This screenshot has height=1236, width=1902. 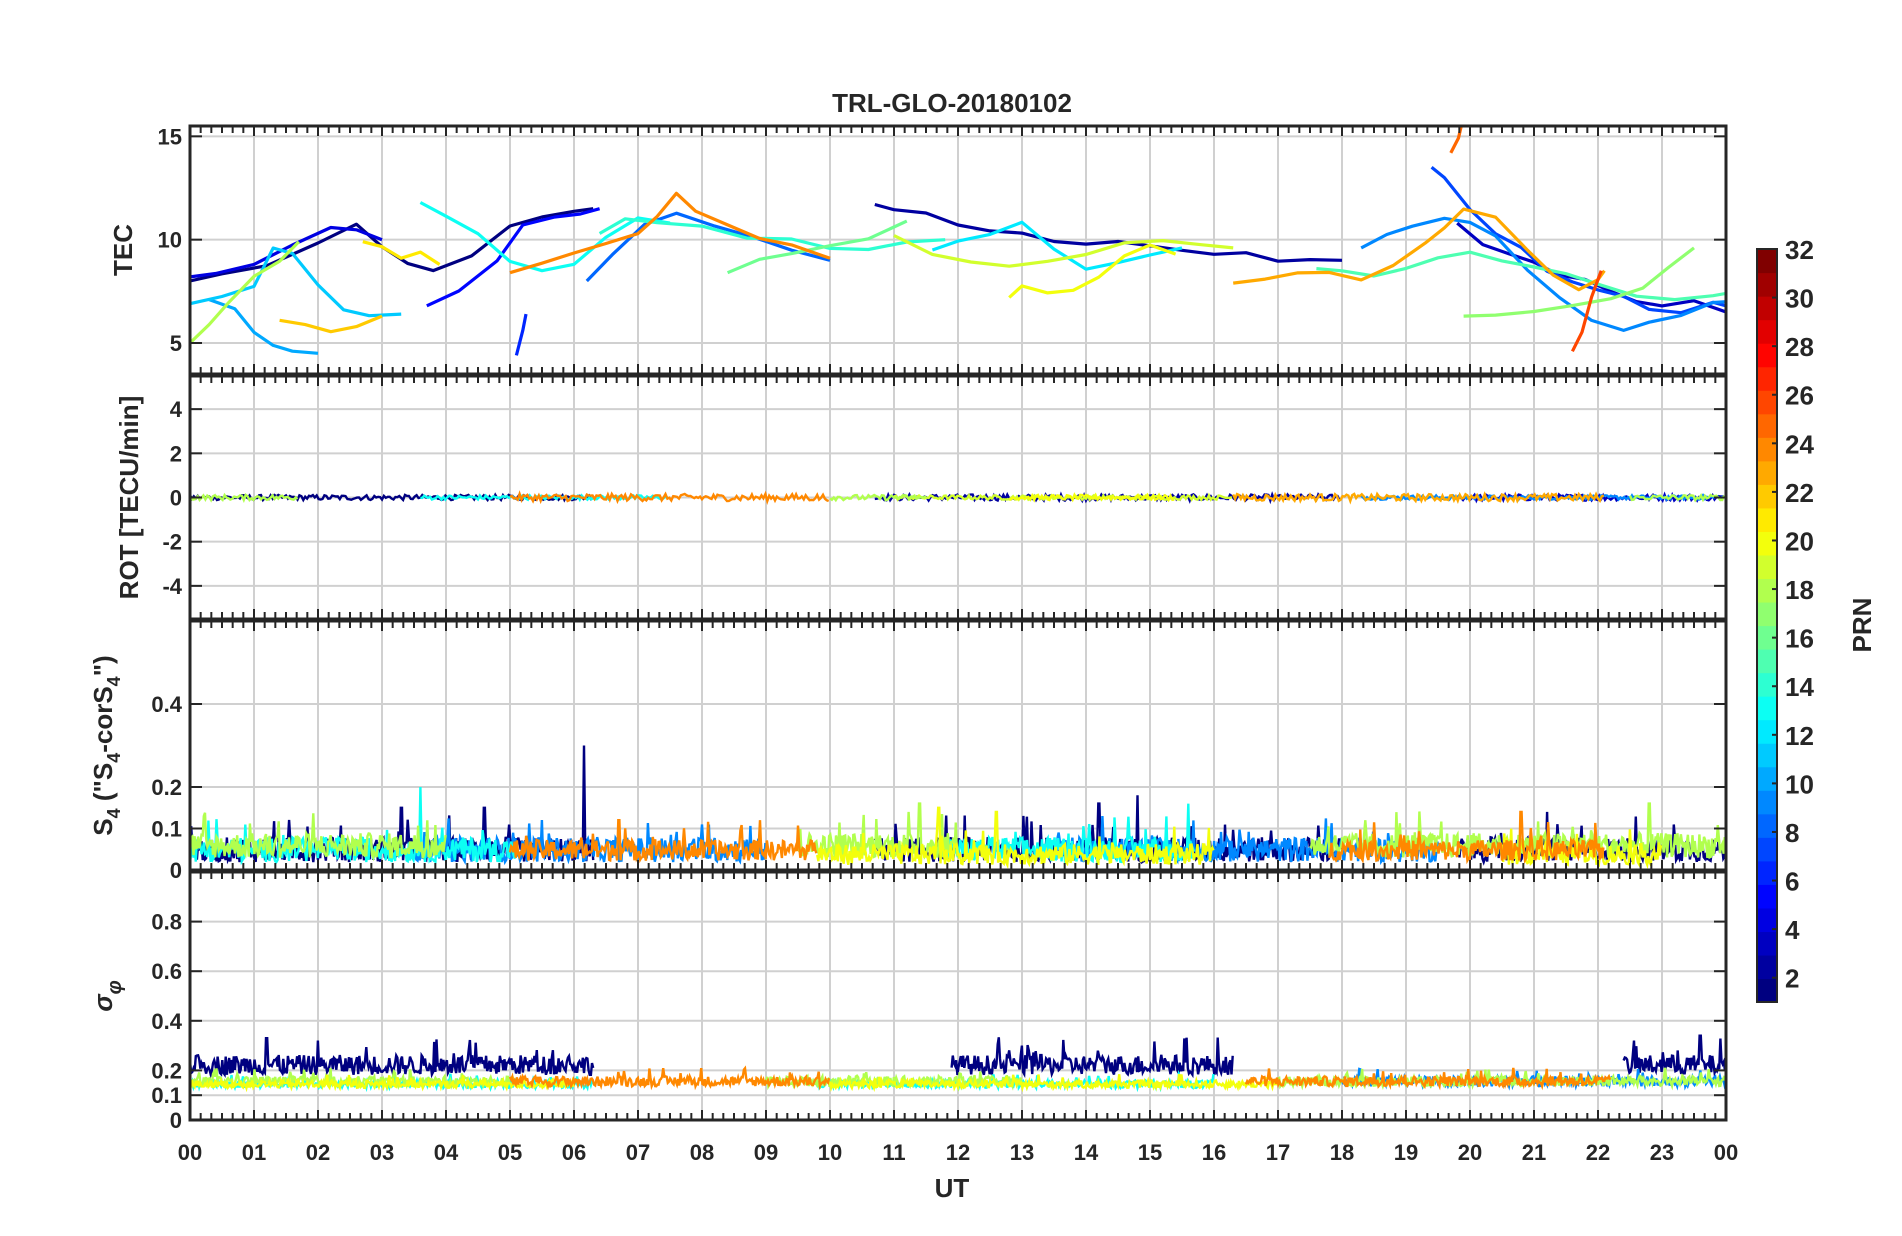 What do you see at coordinates (1799, 347) in the screenshot?
I see `colorbar-tick-label: 28` at bounding box center [1799, 347].